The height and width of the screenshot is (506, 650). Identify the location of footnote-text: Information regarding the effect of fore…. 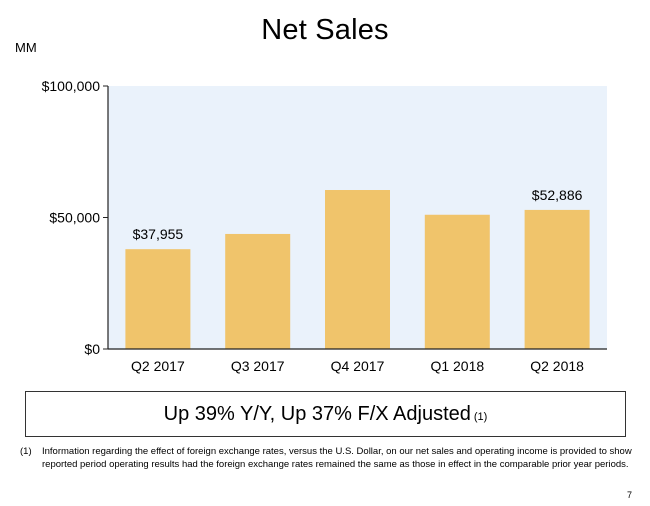
(337, 458).